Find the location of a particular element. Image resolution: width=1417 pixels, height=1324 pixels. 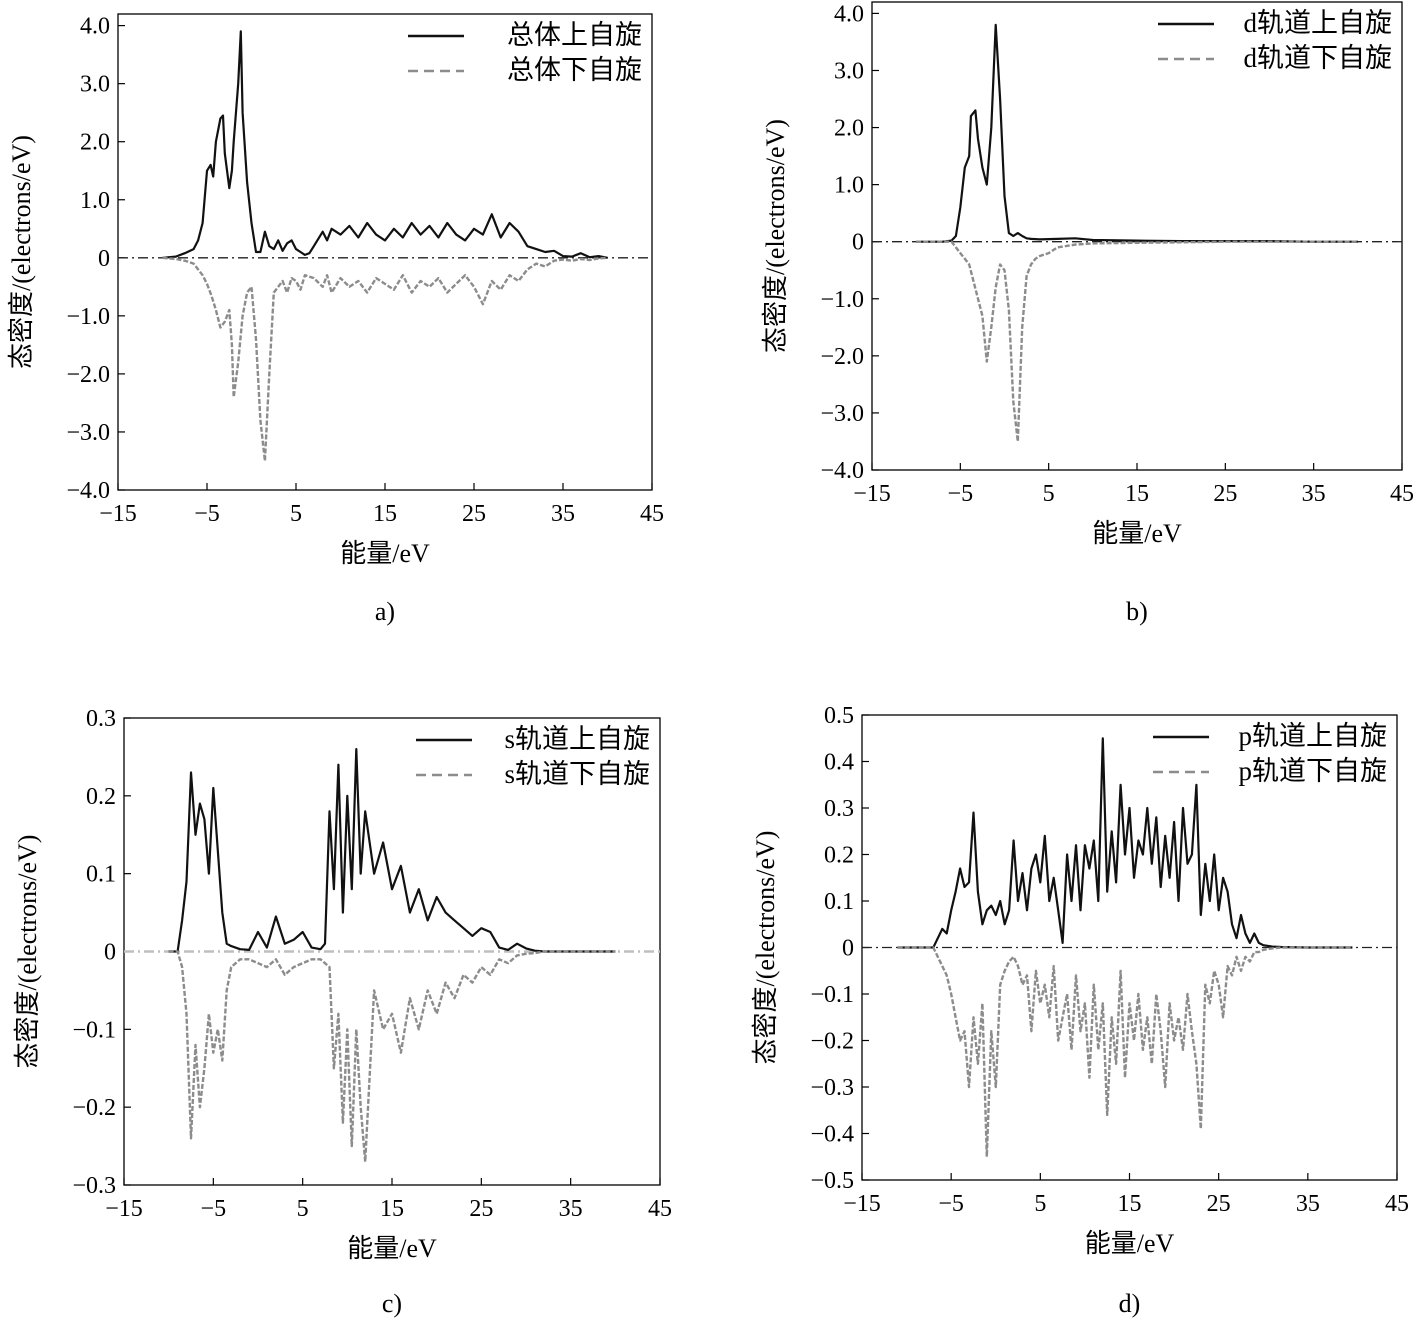

legend-label-up: d轨道上自旋 is located at coordinates (1318, 23).